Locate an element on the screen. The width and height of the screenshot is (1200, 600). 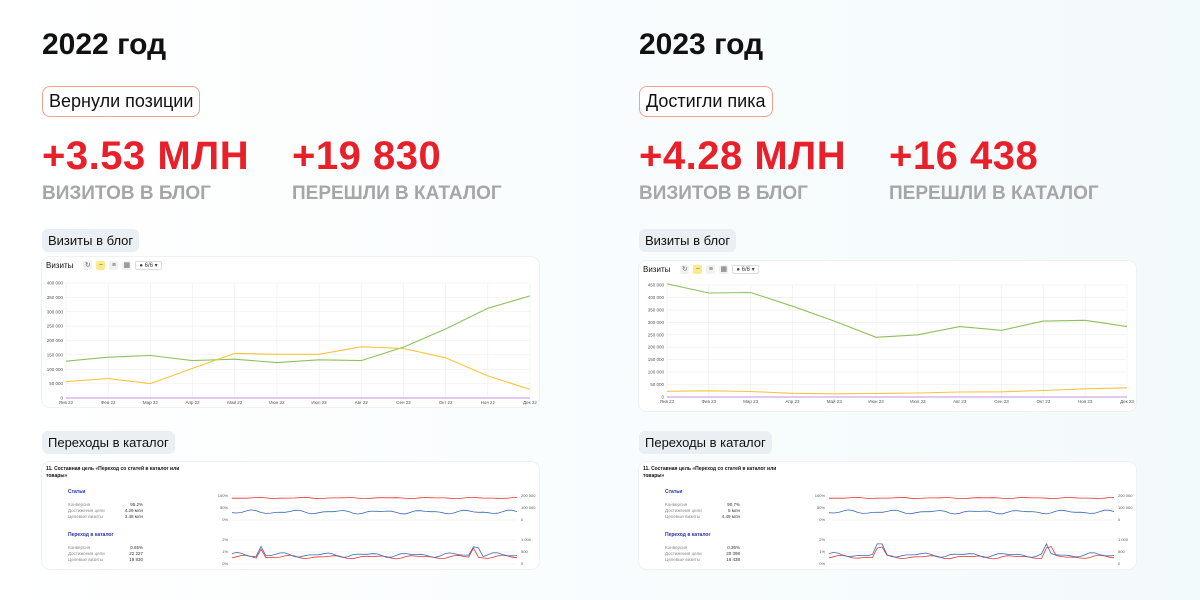
list-item: Конверсия 0.65% is located at coordinates (105, 547).